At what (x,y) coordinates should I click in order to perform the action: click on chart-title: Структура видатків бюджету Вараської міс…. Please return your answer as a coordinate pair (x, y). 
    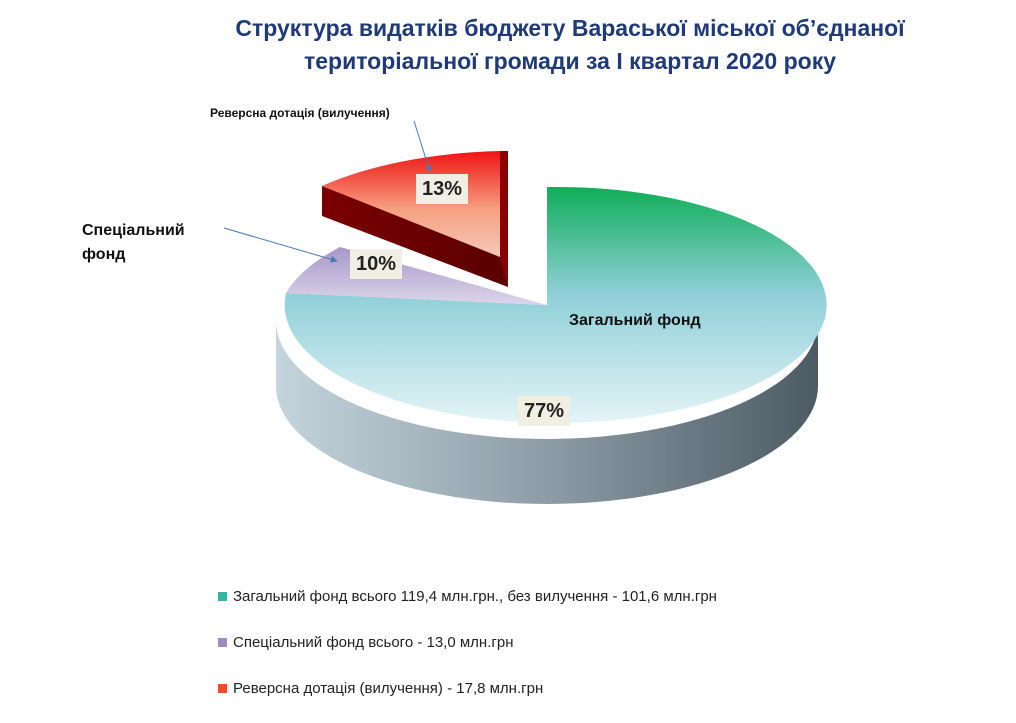
    Looking at the image, I should click on (570, 45).